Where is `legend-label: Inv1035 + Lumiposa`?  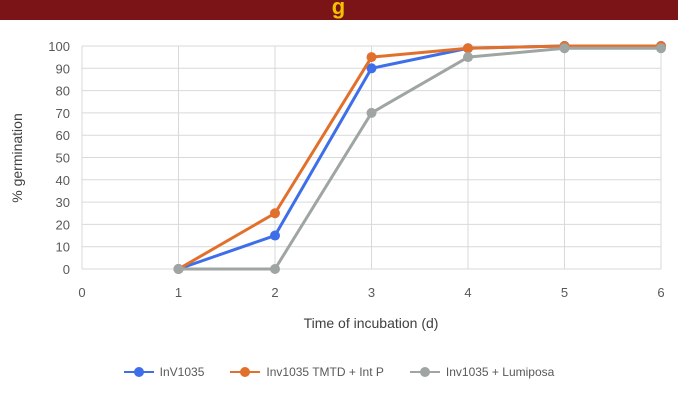 legend-label: Inv1035 + Lumiposa is located at coordinates (500, 372).